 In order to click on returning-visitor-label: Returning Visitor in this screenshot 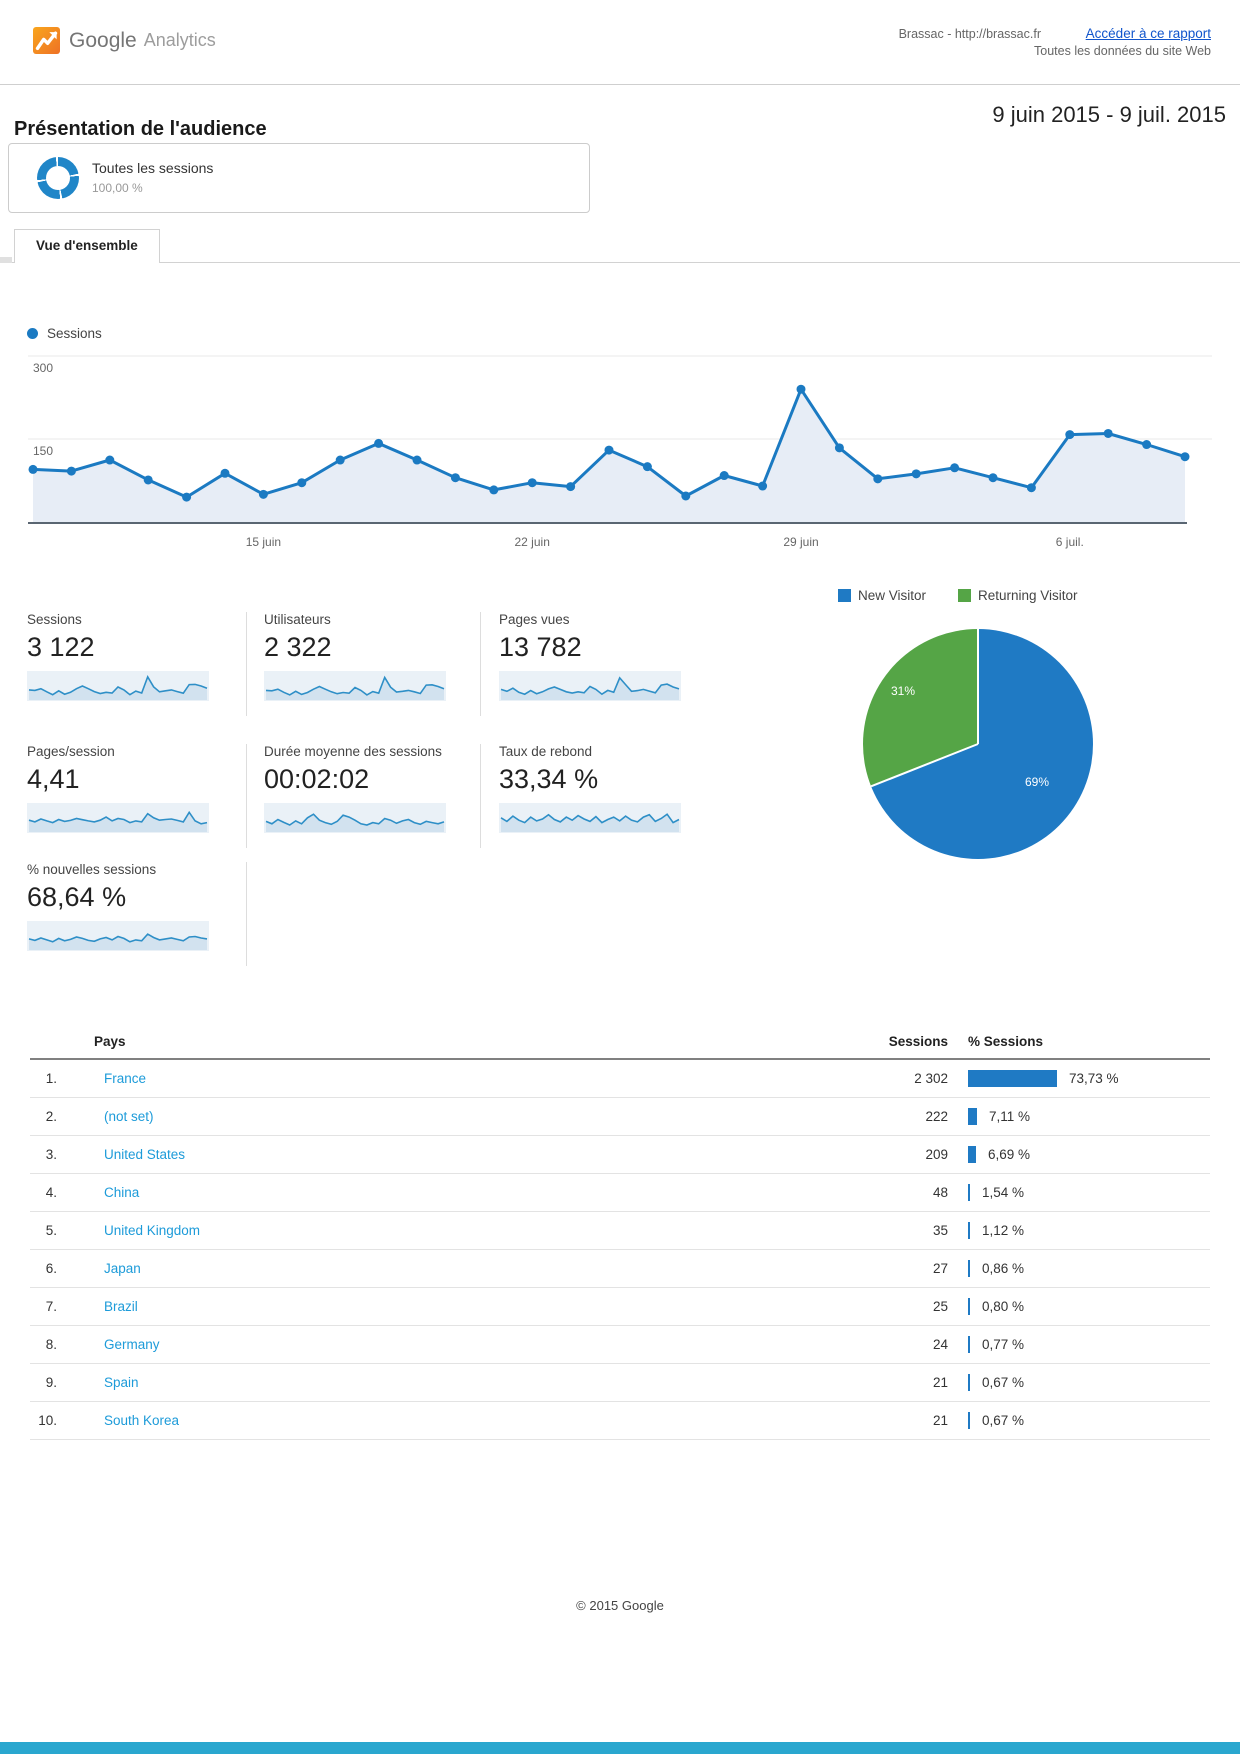, I will do `click(1028, 595)`.